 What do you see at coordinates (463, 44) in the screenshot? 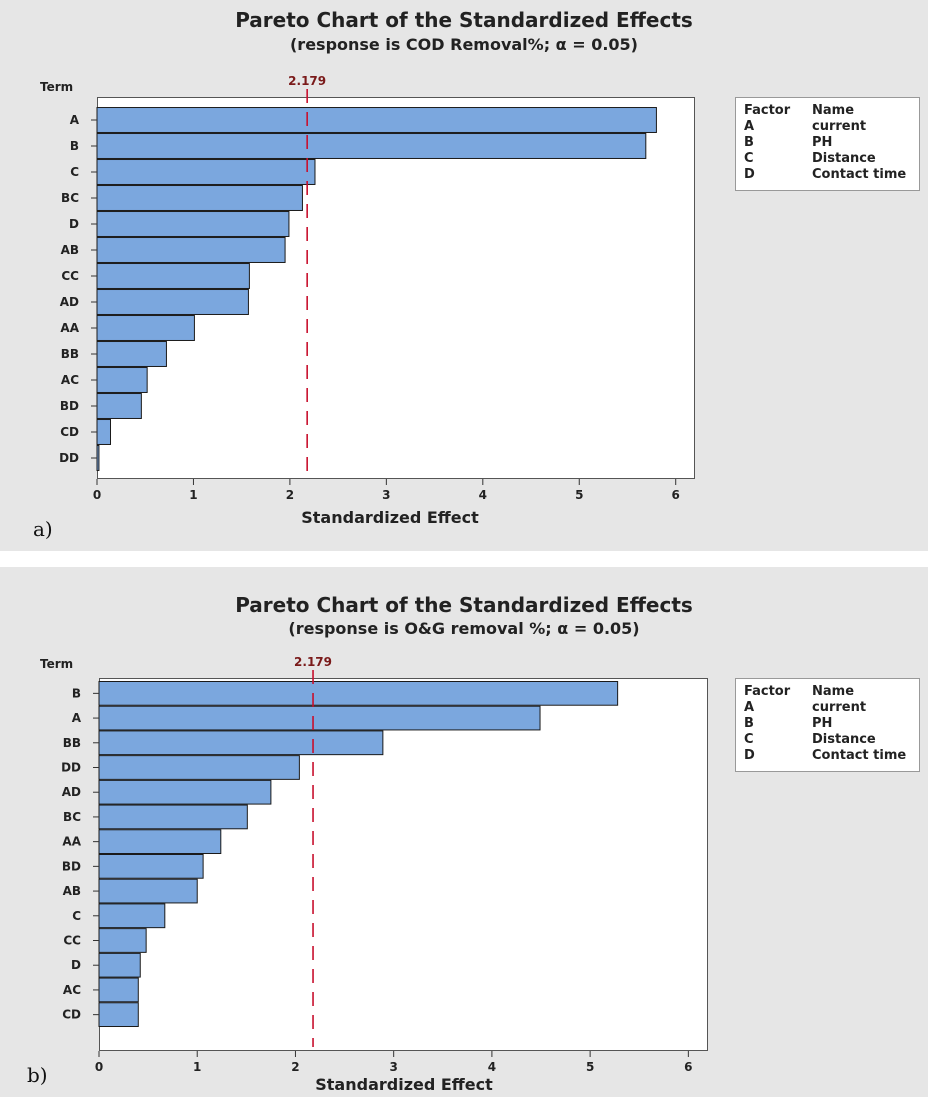
I see `chart-subtitle: (response is COD Removal%; α = 0.05)` at bounding box center [463, 44].